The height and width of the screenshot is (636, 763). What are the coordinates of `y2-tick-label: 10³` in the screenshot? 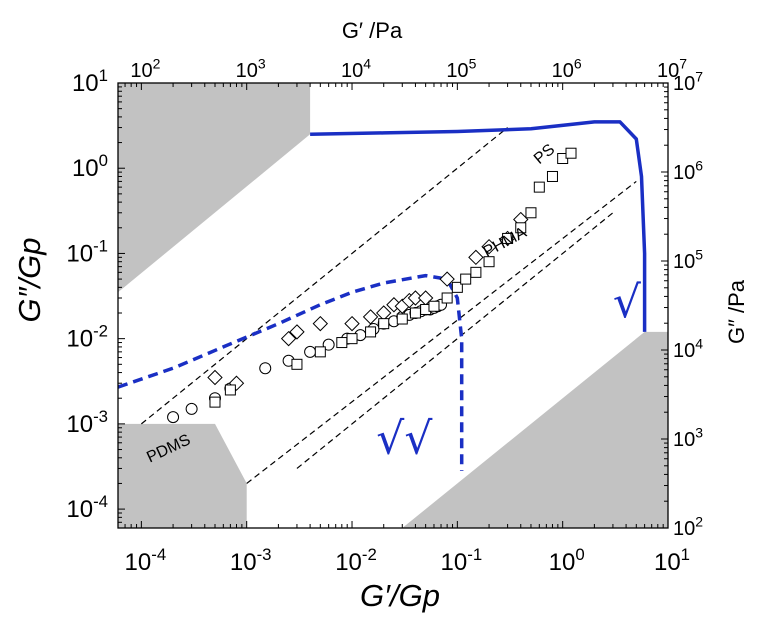 It's located at (688, 438).